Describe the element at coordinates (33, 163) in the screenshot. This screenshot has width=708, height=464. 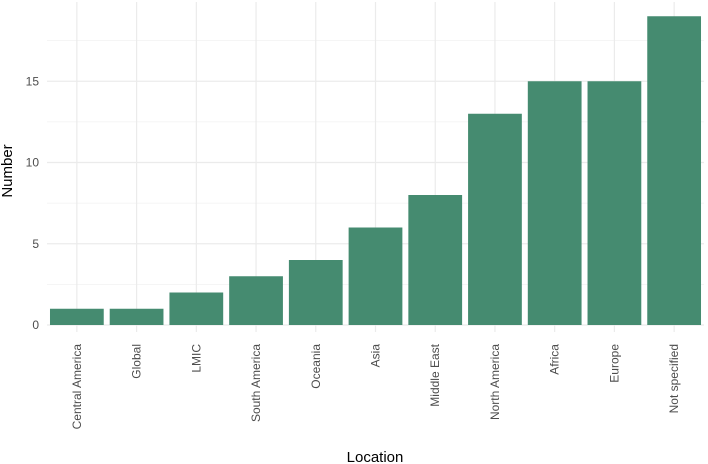
I see `y-tick-label: 10` at that location.